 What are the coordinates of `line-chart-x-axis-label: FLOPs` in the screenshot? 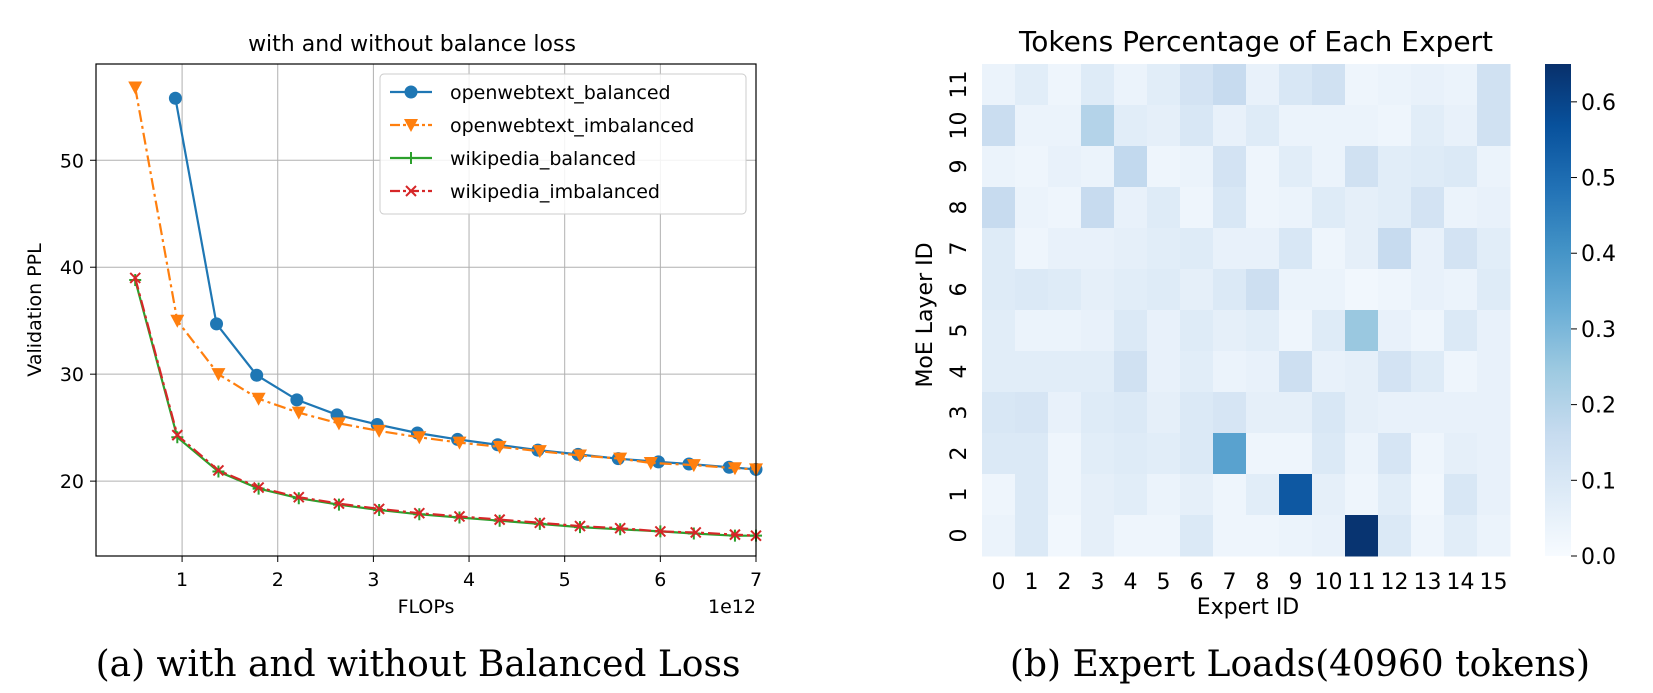 It's located at (426, 607).